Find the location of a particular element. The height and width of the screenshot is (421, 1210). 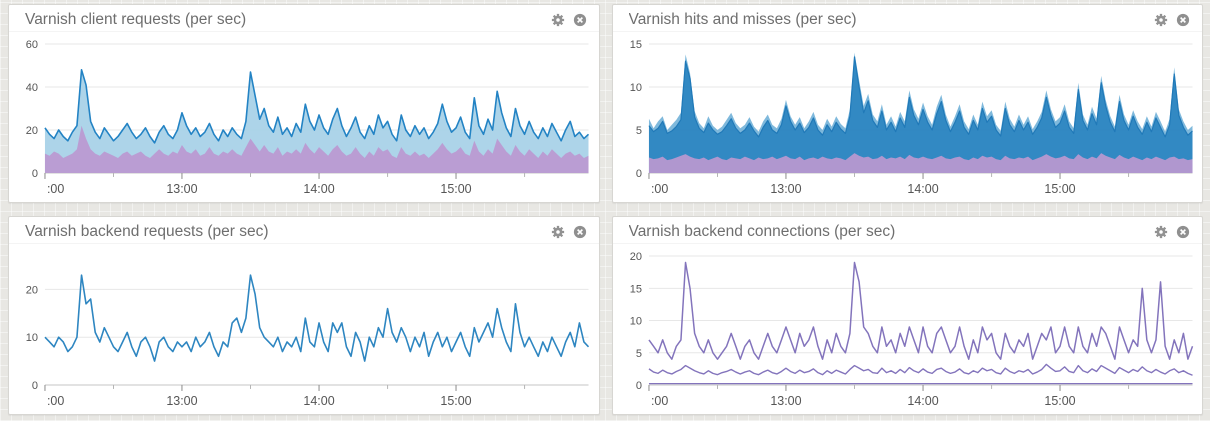

panel-title: Varnish hits and misses (per sec) is located at coordinates (742, 19).